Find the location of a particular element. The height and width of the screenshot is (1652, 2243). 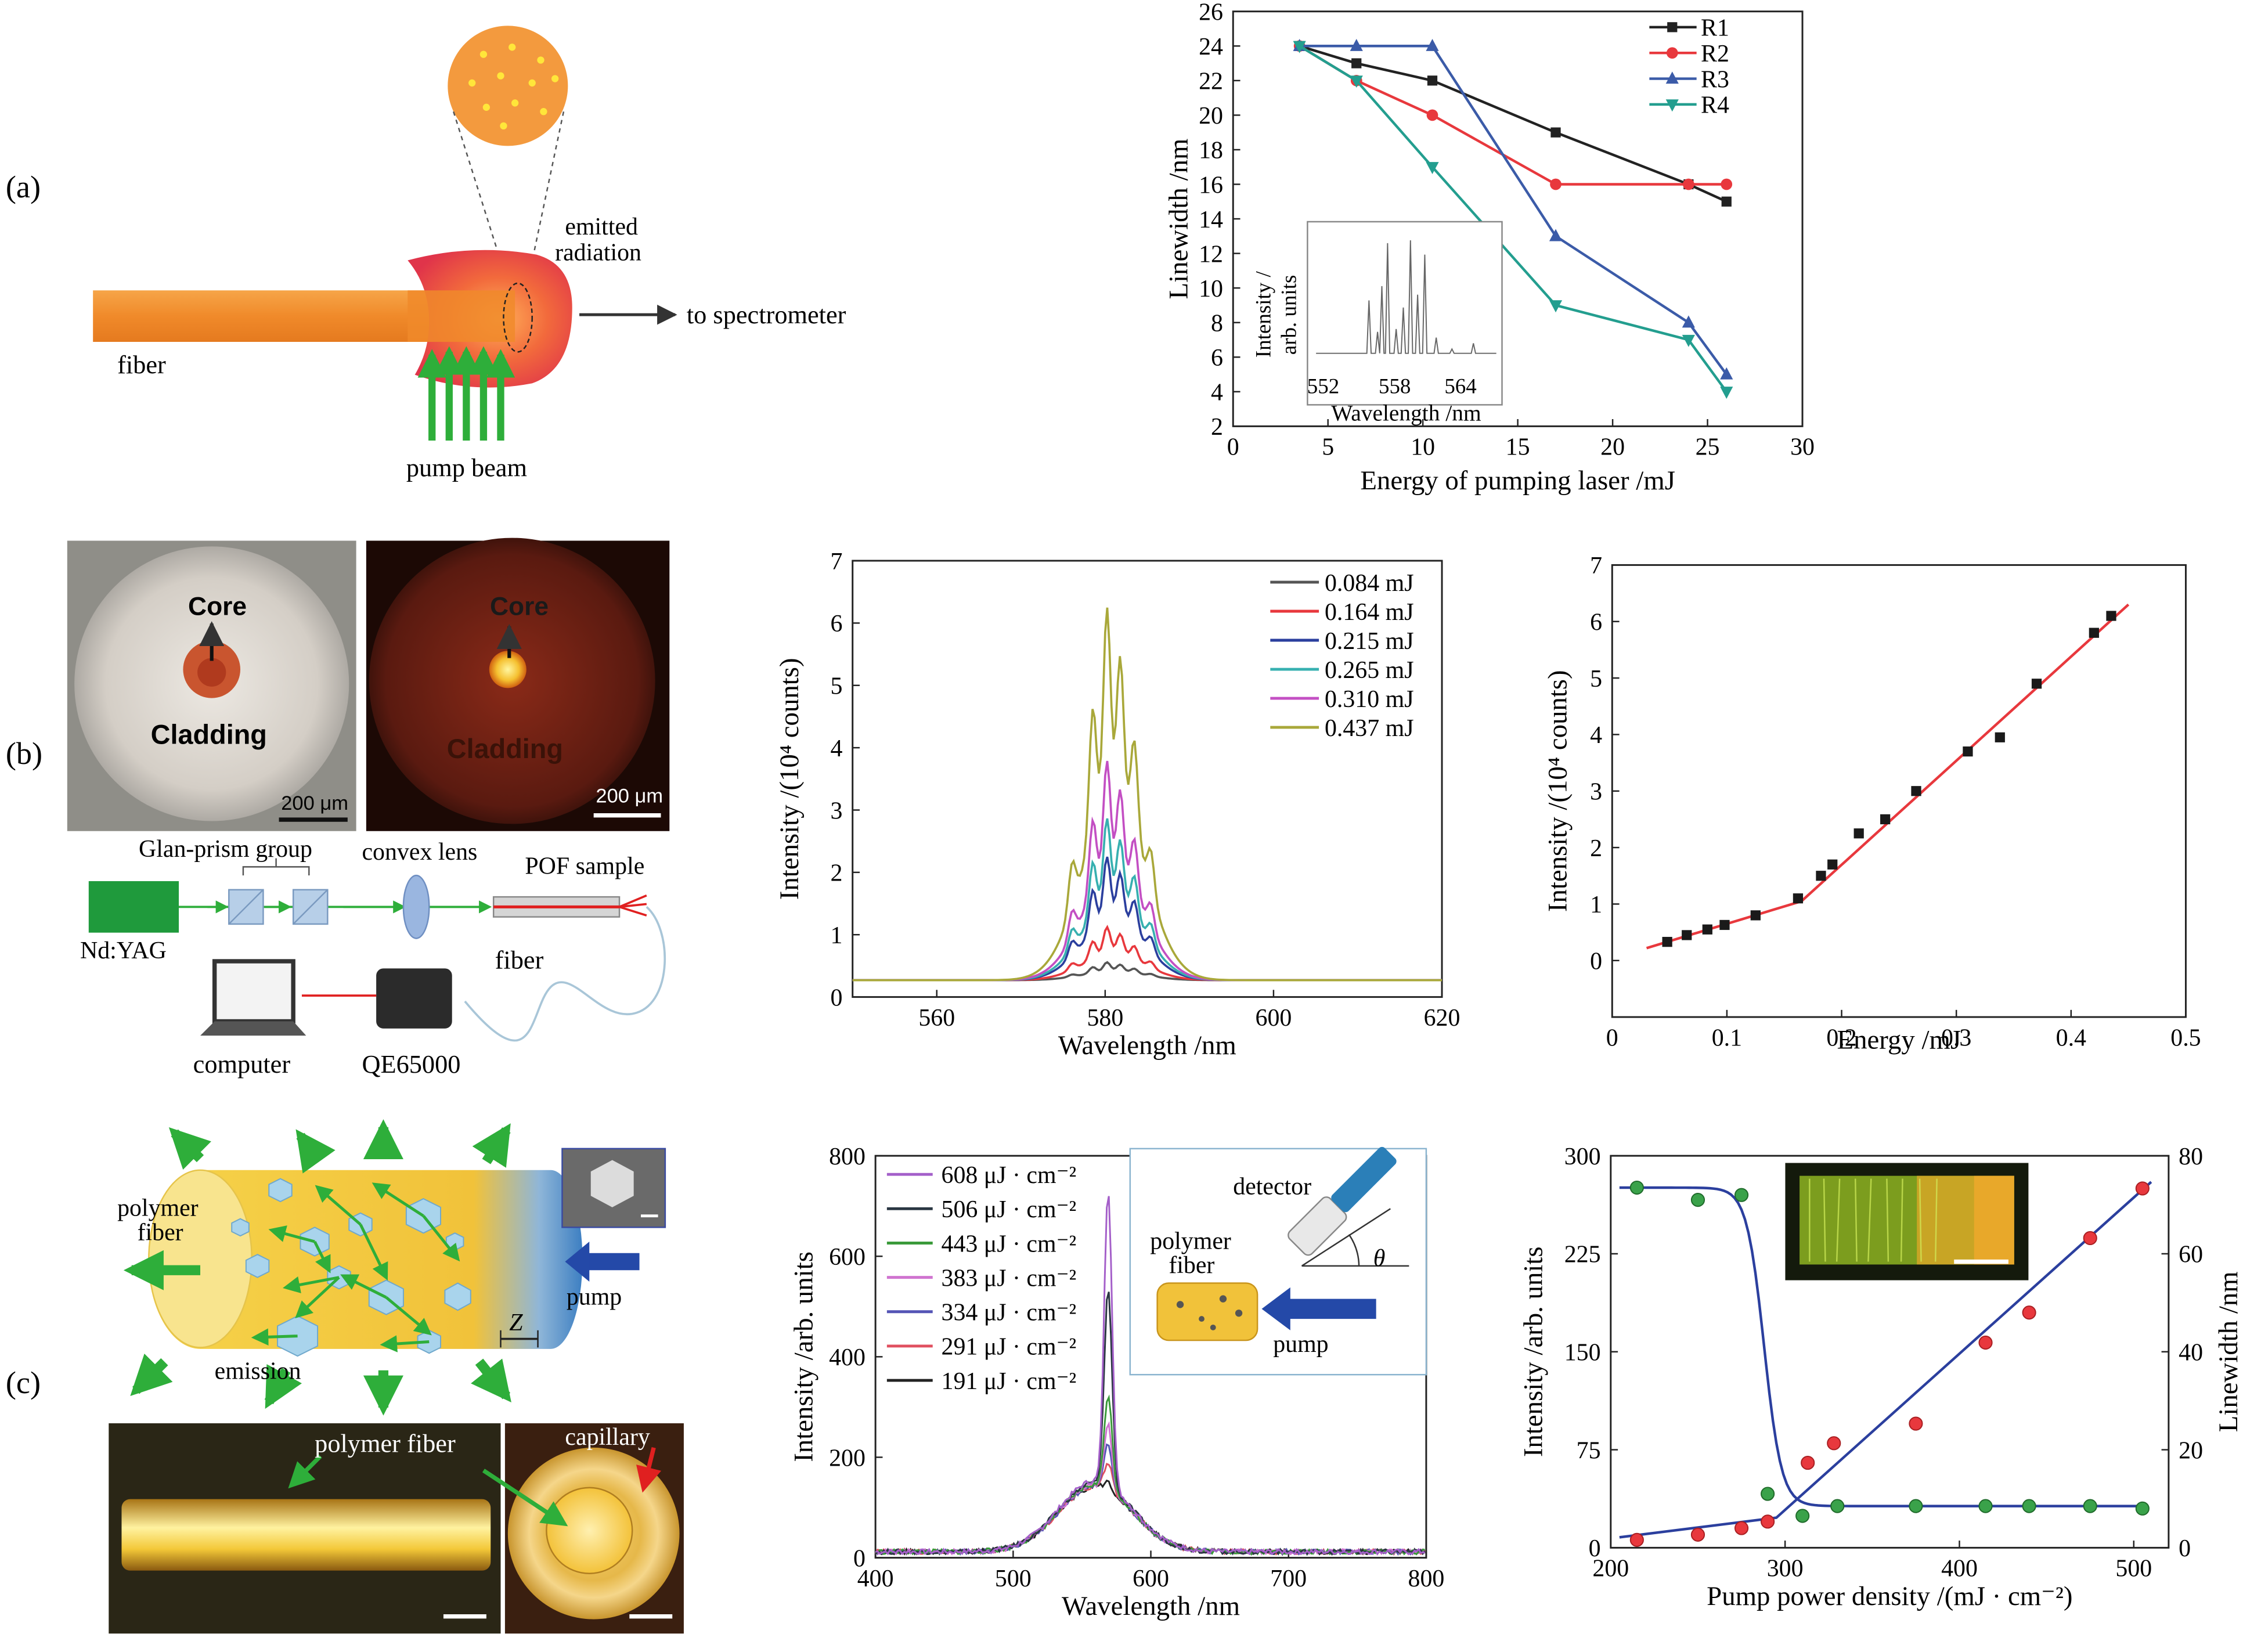

linewidth-fit-curve is located at coordinates (1881, 1346).